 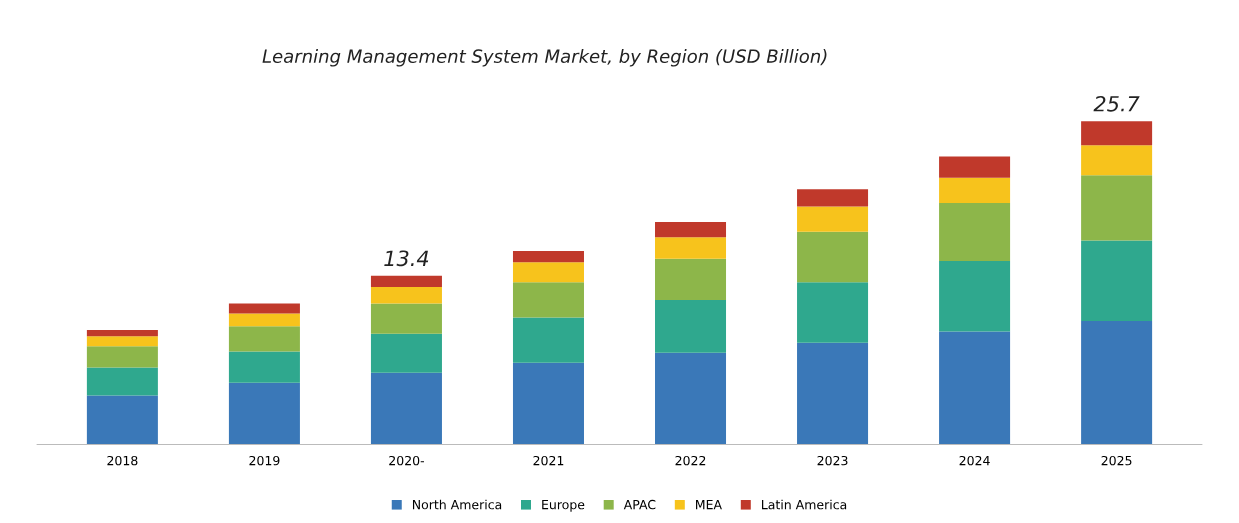 What do you see at coordinates (832, 460) in the screenshot?
I see `x-tick-label: 2023` at bounding box center [832, 460].